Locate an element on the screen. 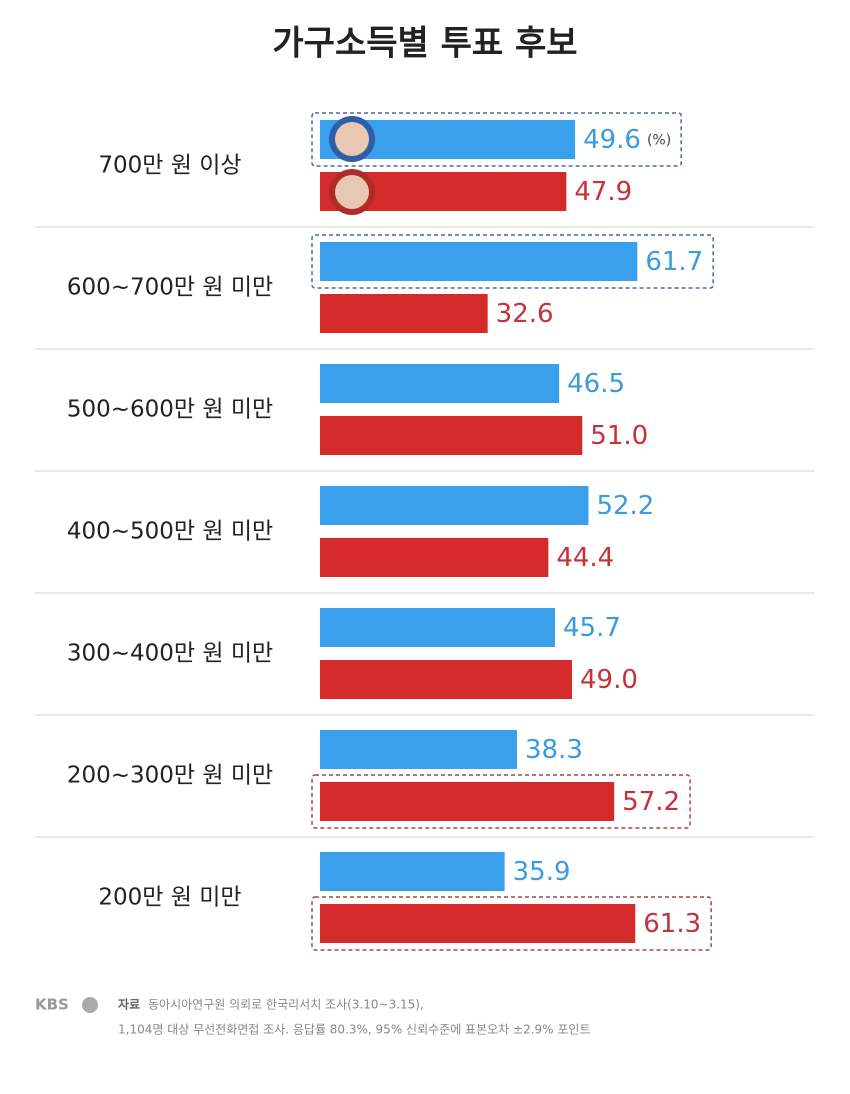 The height and width of the screenshot is (1094, 850). value-label: 44.4 is located at coordinates (585, 558).